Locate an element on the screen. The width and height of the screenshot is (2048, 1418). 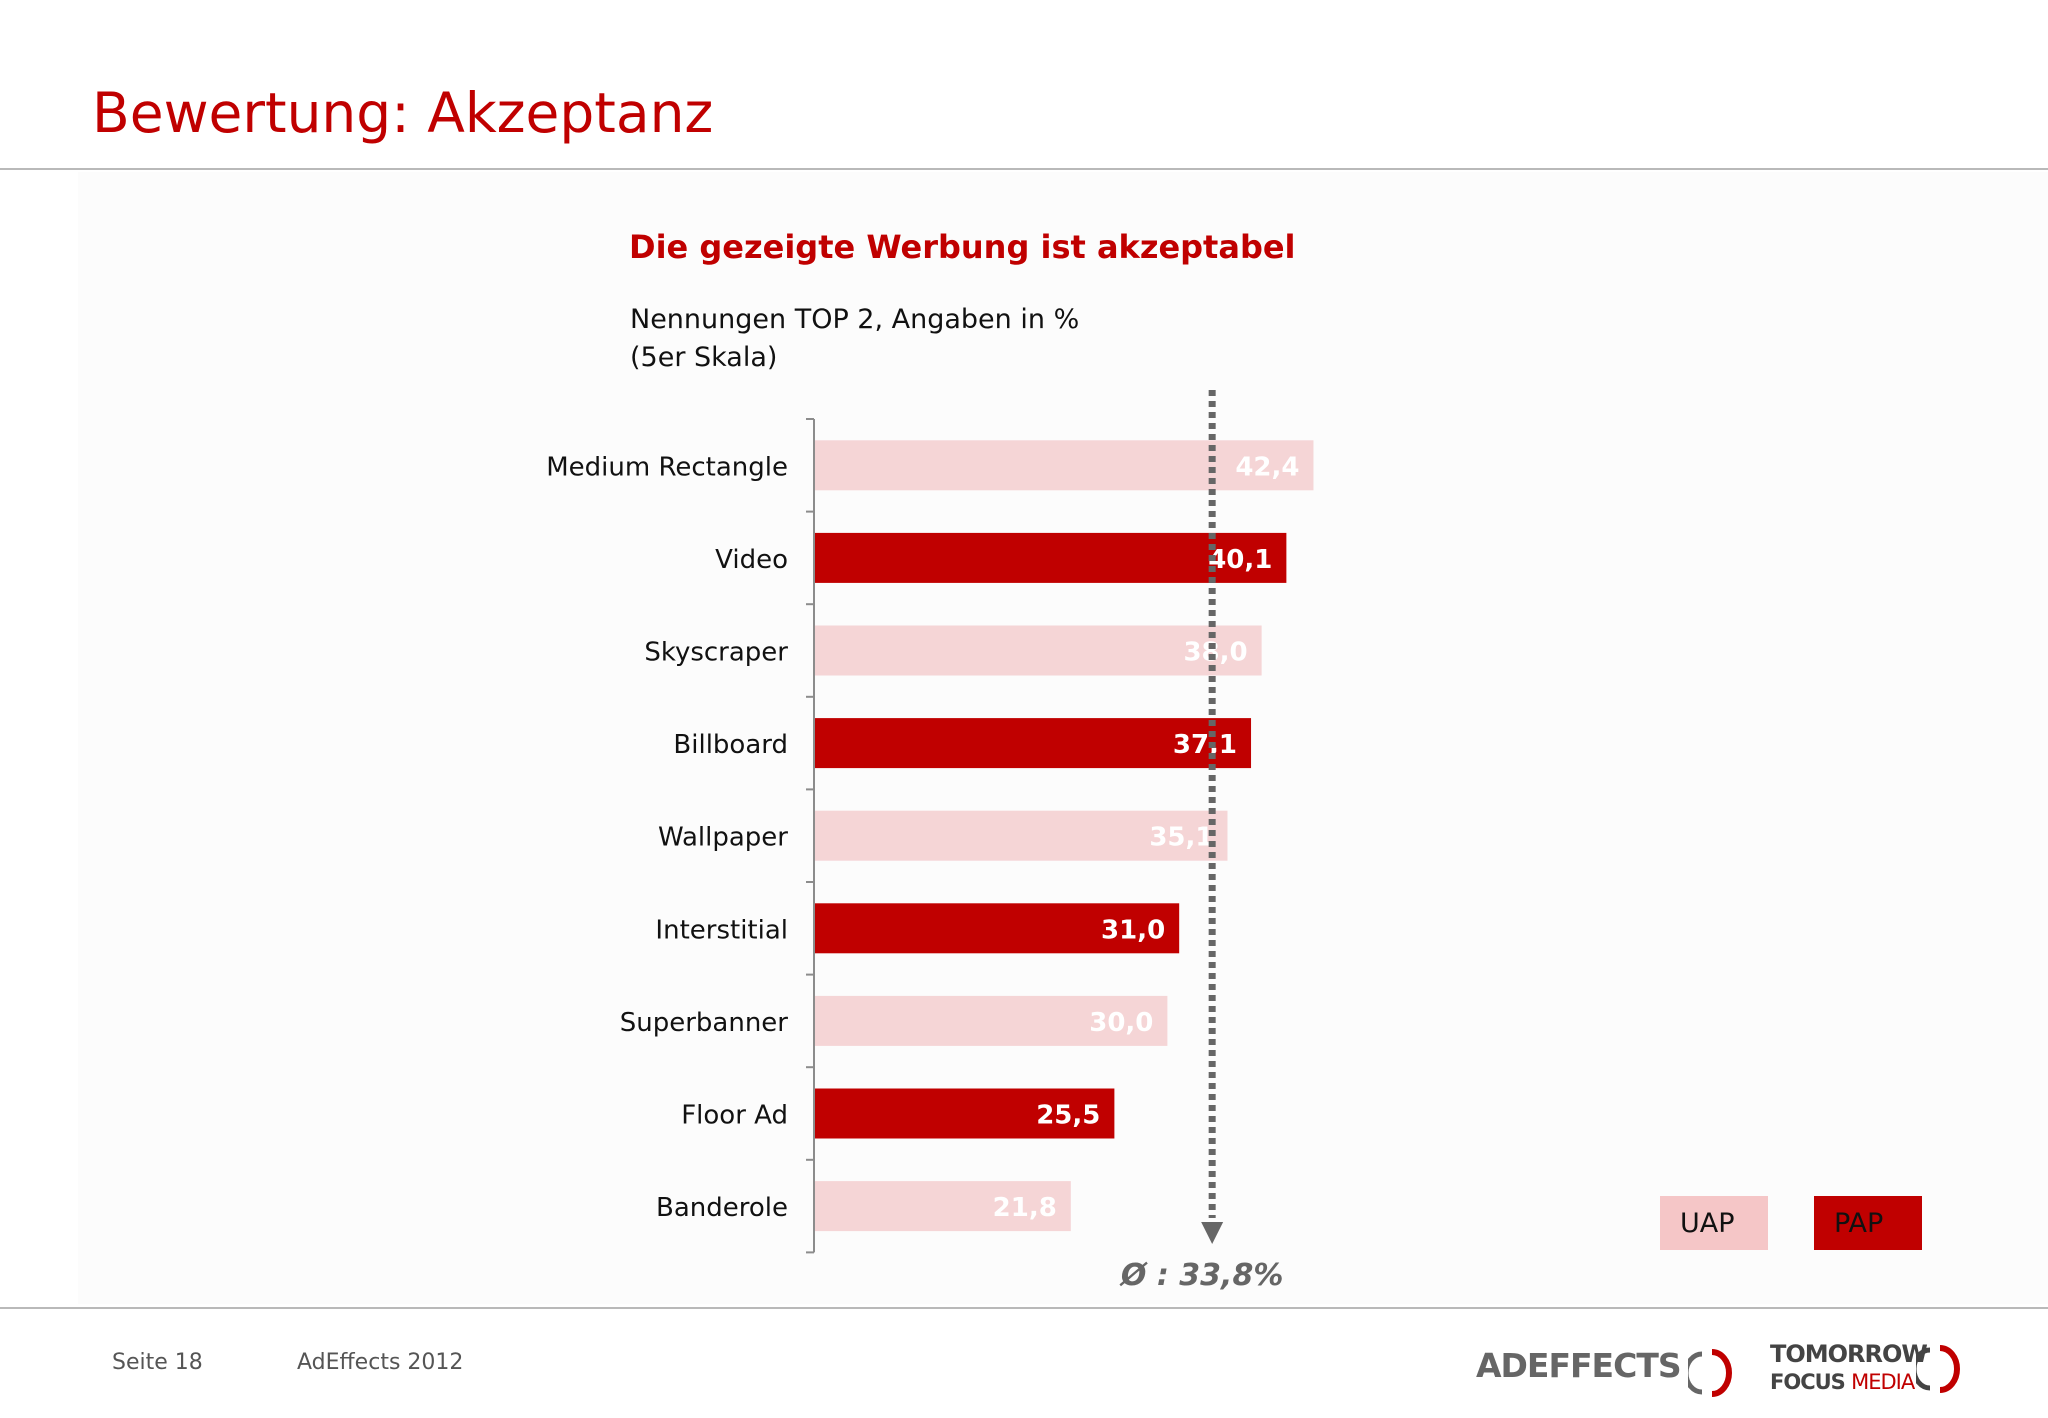
data-label: 40,1 is located at coordinates (1240, 560).